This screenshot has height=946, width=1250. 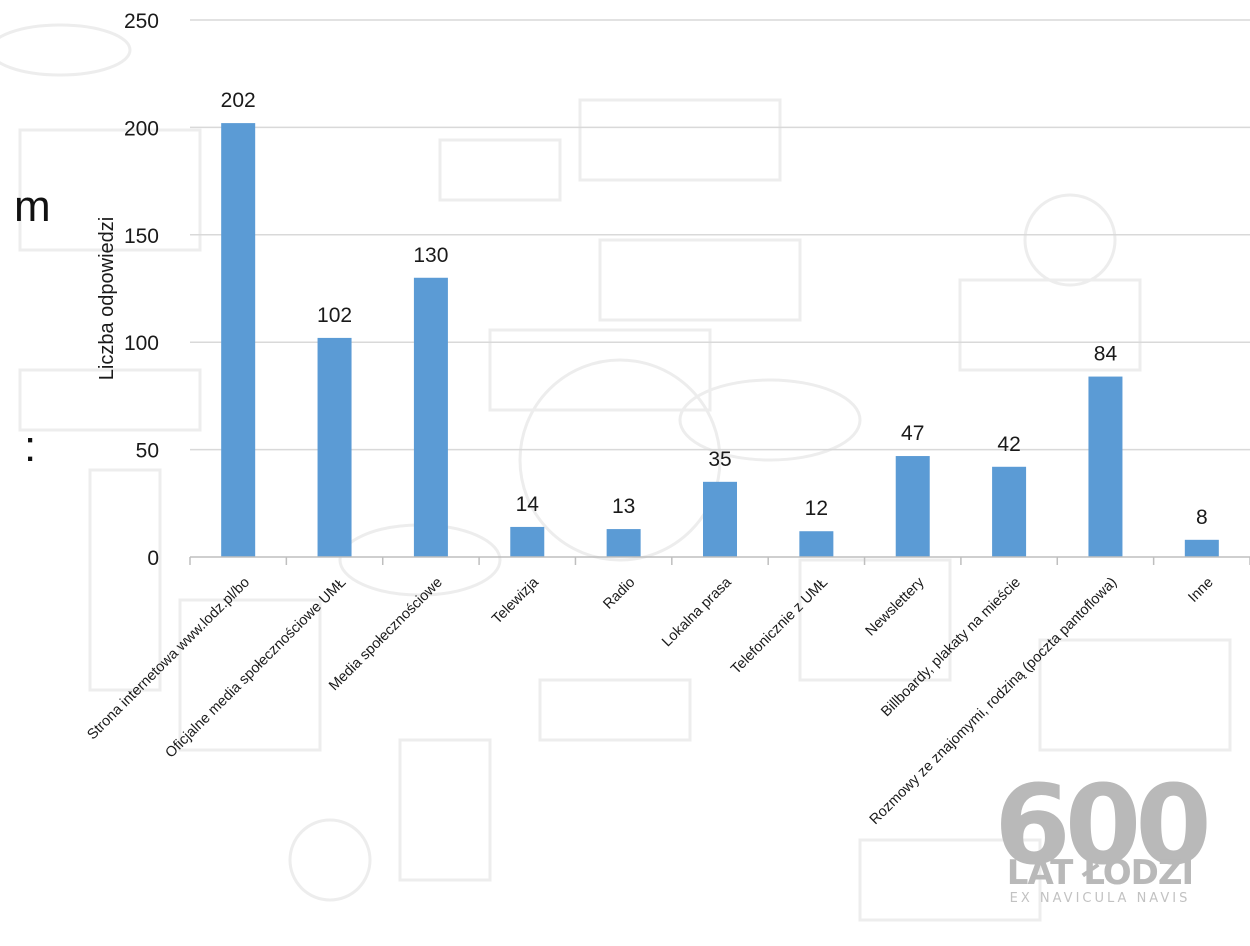 What do you see at coordinates (912, 433) in the screenshot?
I see `data-label: 47` at bounding box center [912, 433].